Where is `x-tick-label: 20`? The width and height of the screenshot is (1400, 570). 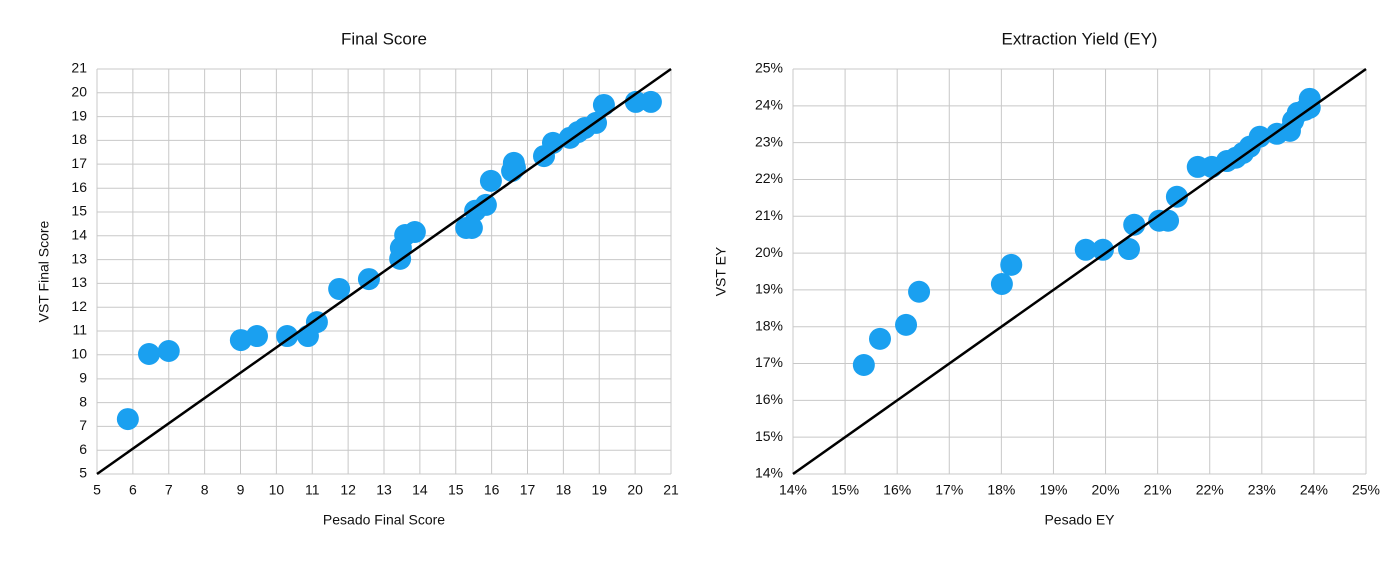 x-tick-label: 20 is located at coordinates (635, 490).